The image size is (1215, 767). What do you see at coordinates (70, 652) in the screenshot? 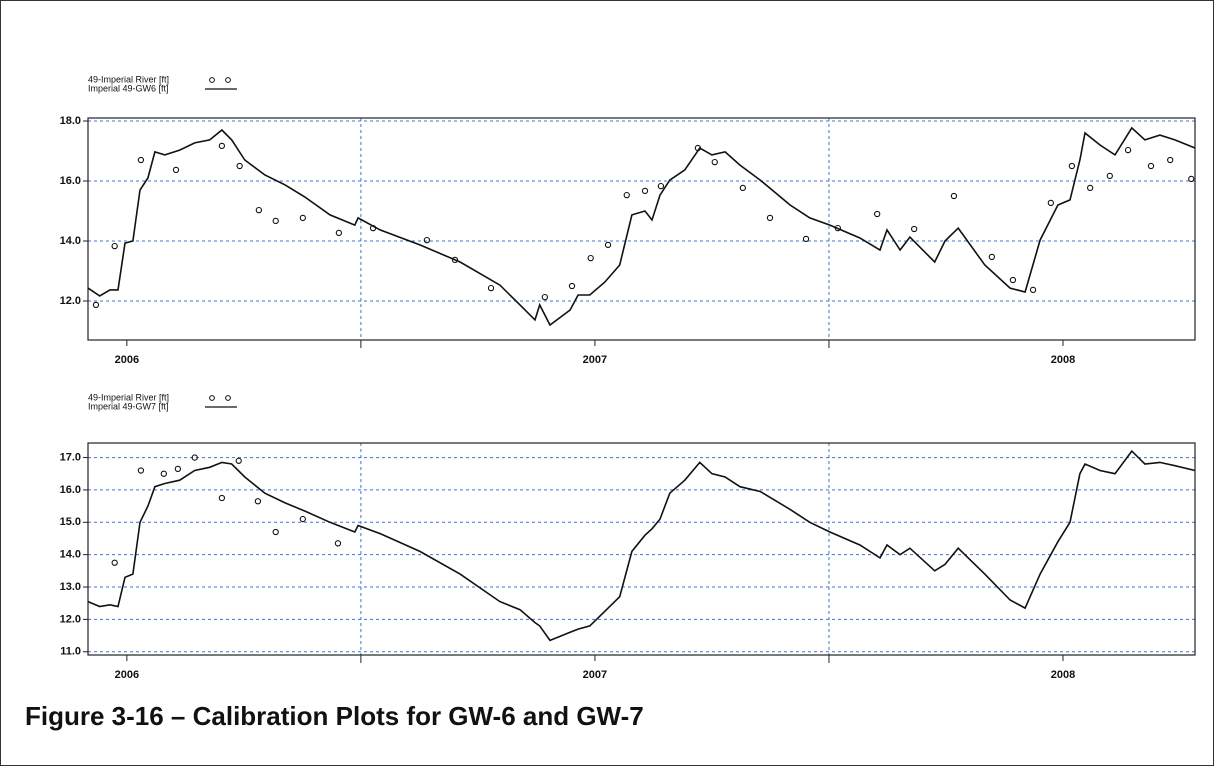
I see `y-tick-label: 11.0` at bounding box center [70, 652].